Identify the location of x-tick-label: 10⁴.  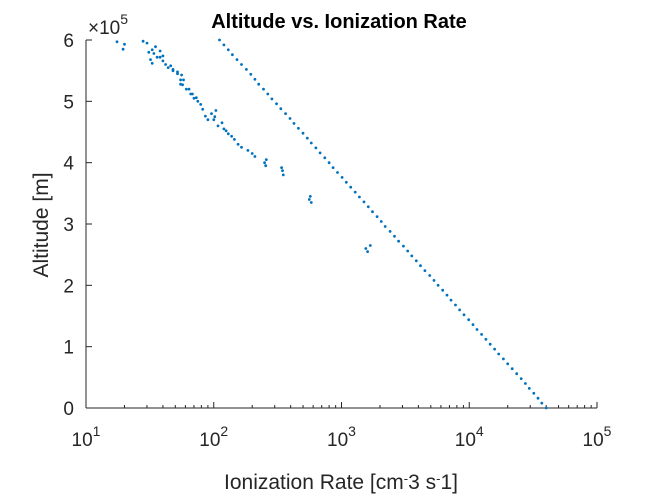
(469, 437).